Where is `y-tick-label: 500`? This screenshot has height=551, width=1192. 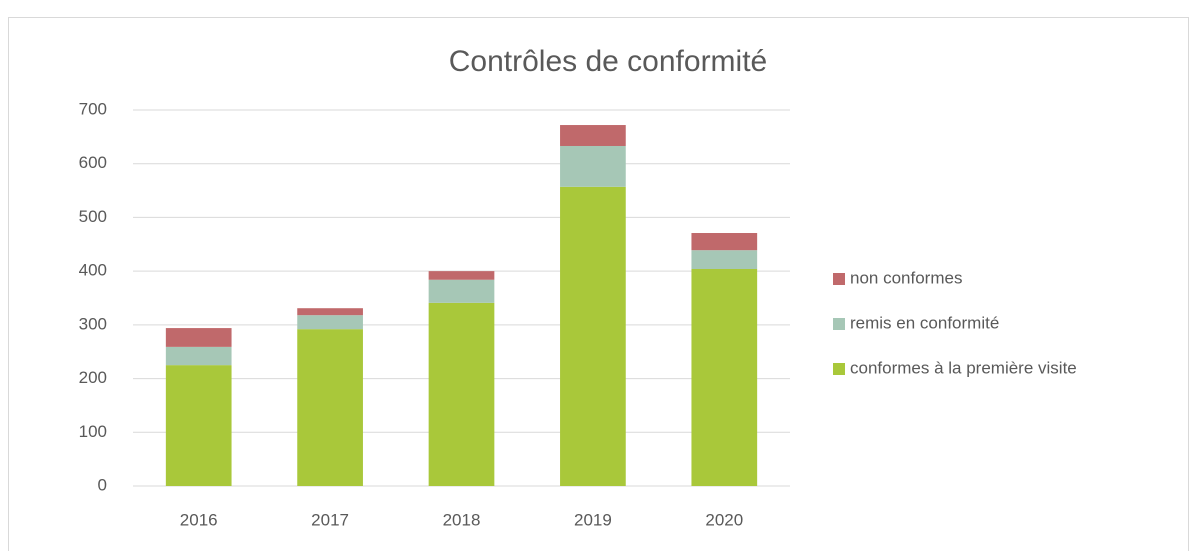
y-tick-label: 500 is located at coordinates (93, 216).